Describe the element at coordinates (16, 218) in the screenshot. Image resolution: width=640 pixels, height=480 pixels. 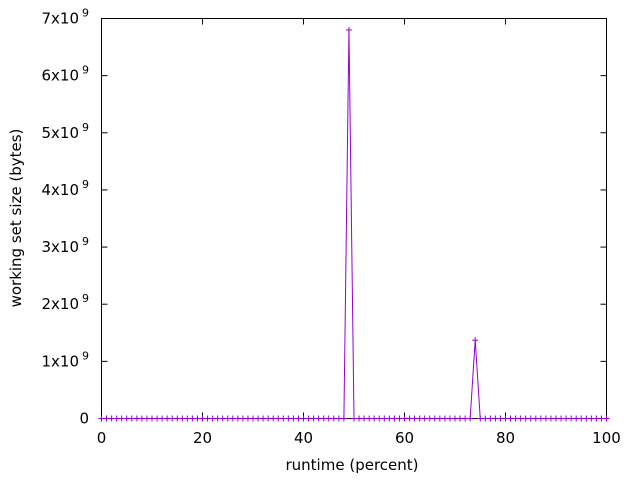
I see `y-axis-label: working set size (bytes)` at that location.